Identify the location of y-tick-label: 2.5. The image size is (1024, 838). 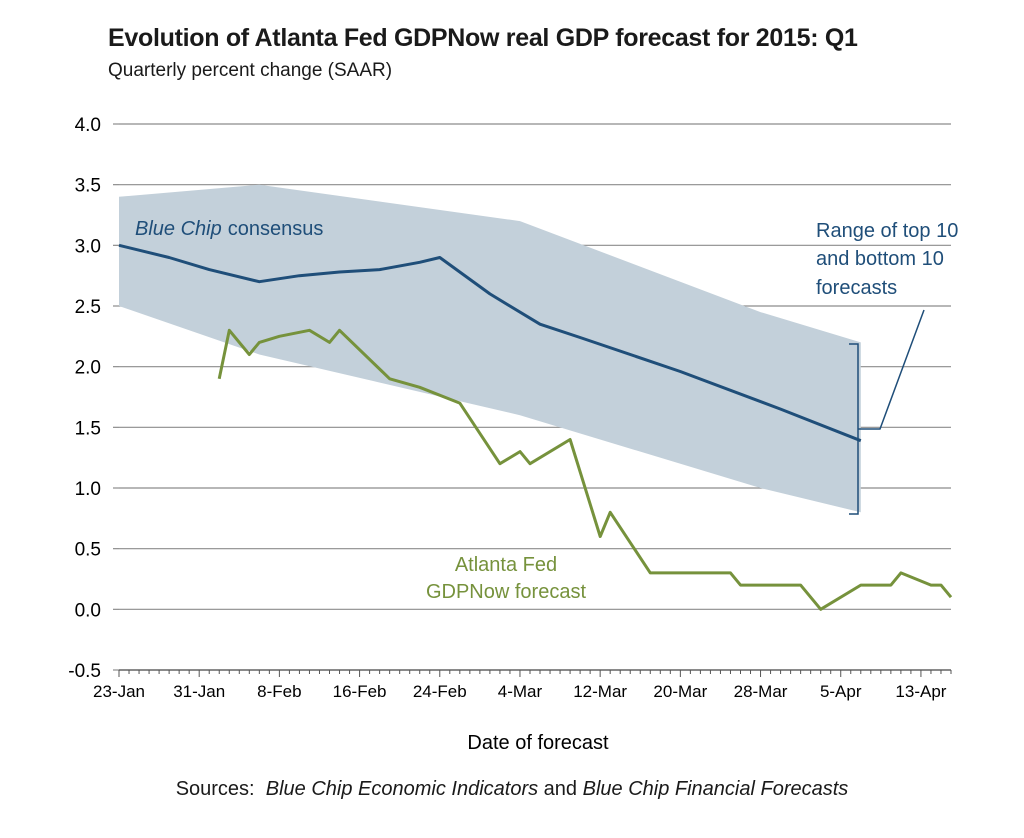
(88, 307).